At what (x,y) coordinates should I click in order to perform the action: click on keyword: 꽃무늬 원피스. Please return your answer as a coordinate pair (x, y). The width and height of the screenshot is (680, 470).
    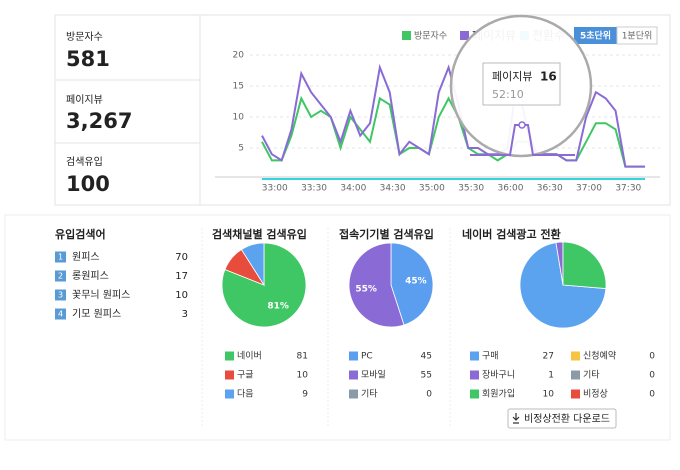
    Looking at the image, I should click on (101, 295).